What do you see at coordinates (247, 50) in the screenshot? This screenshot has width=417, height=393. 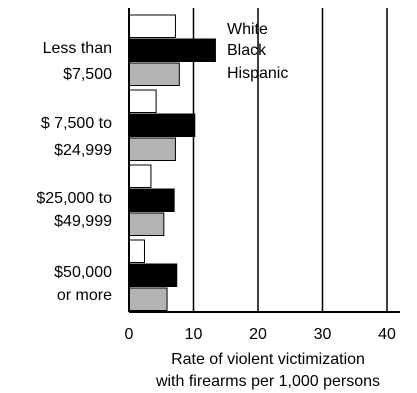 I see `legend-entry-black: Black` at bounding box center [247, 50].